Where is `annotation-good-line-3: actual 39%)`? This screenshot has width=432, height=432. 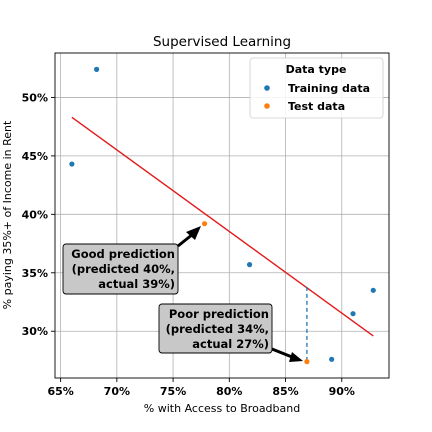 annotation-good-line-3: actual 39%) is located at coordinates (136, 284).